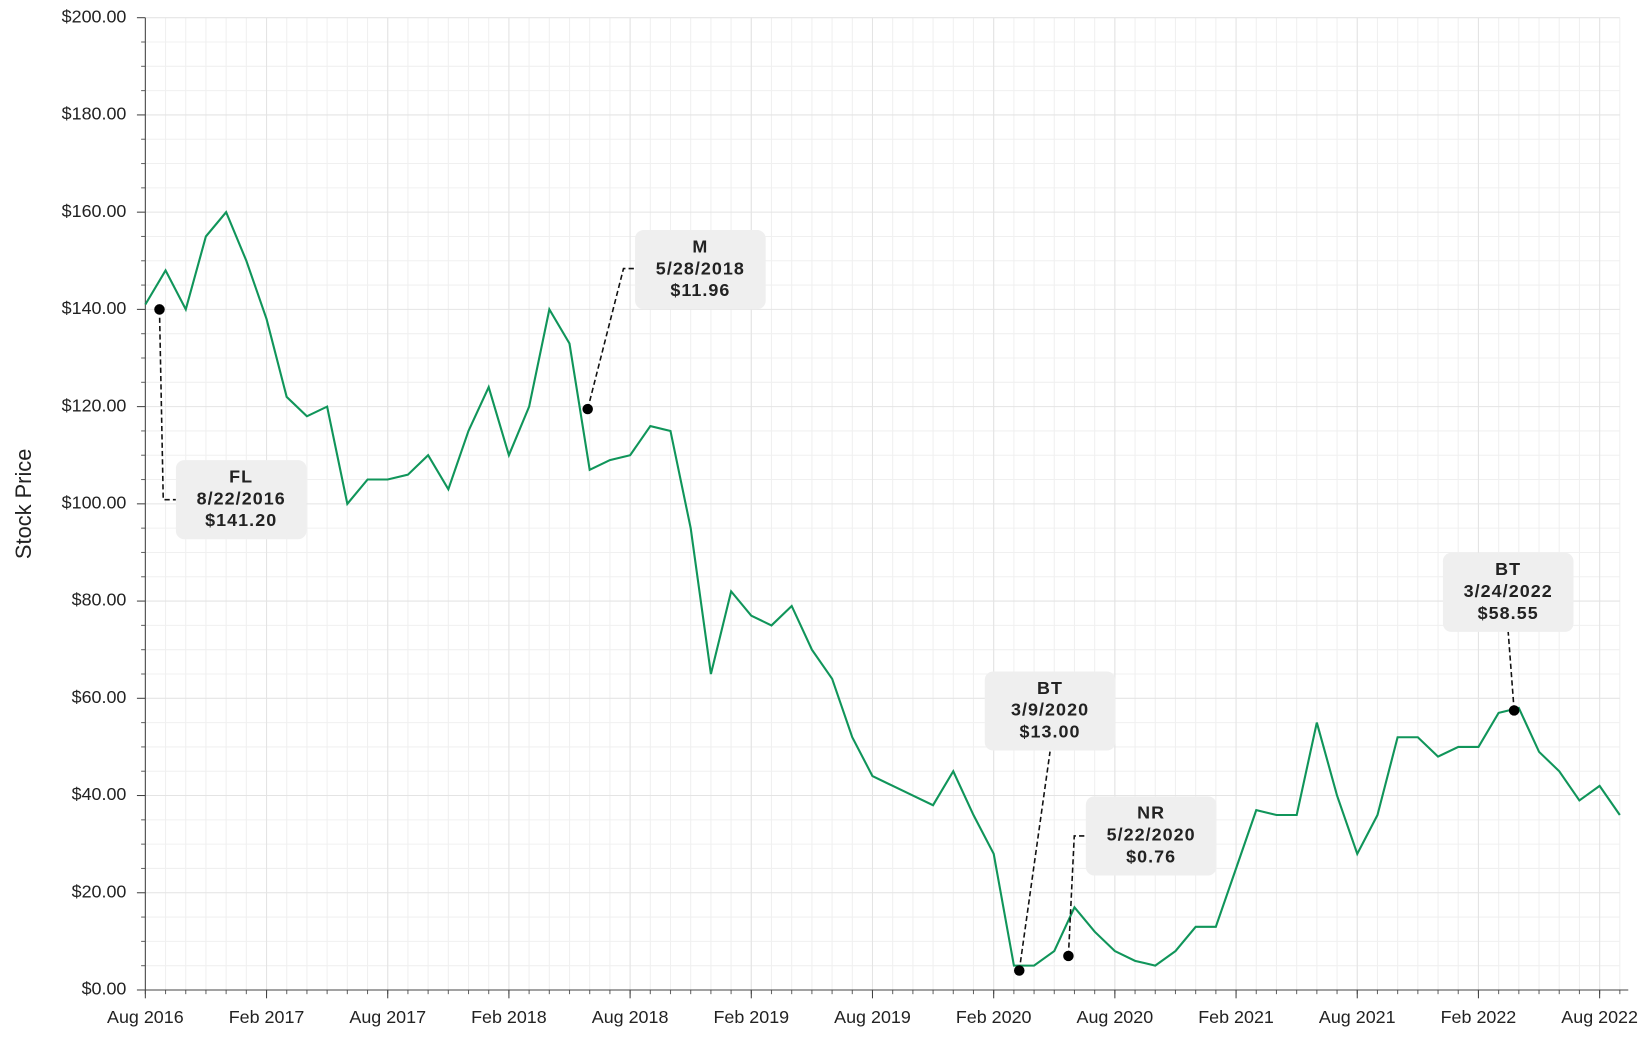 The image size is (1643, 1041). Describe the element at coordinates (1508, 613) in the screenshot. I see `annotation-text: $58.55` at that location.